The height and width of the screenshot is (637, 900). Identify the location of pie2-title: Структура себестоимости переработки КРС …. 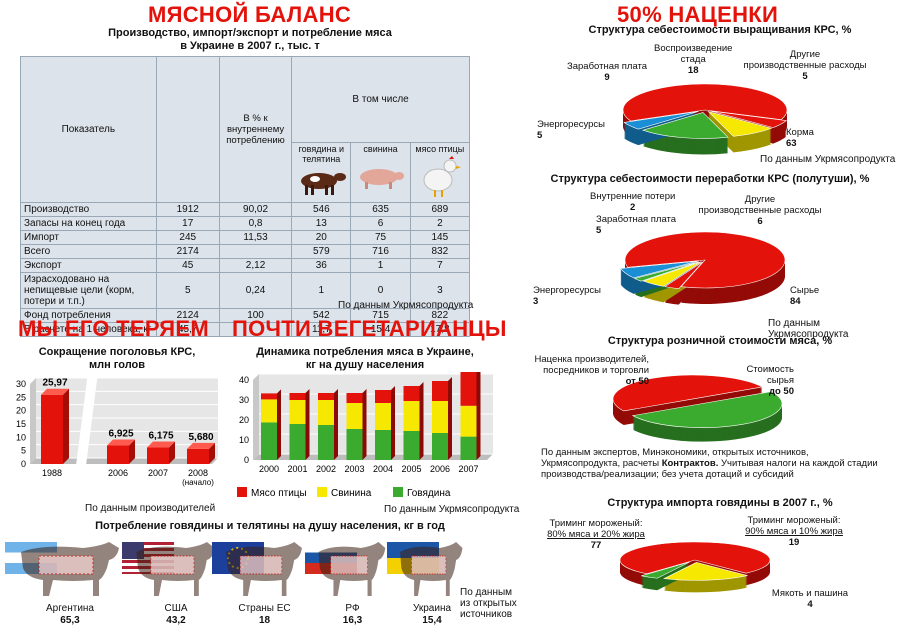
(710, 179).